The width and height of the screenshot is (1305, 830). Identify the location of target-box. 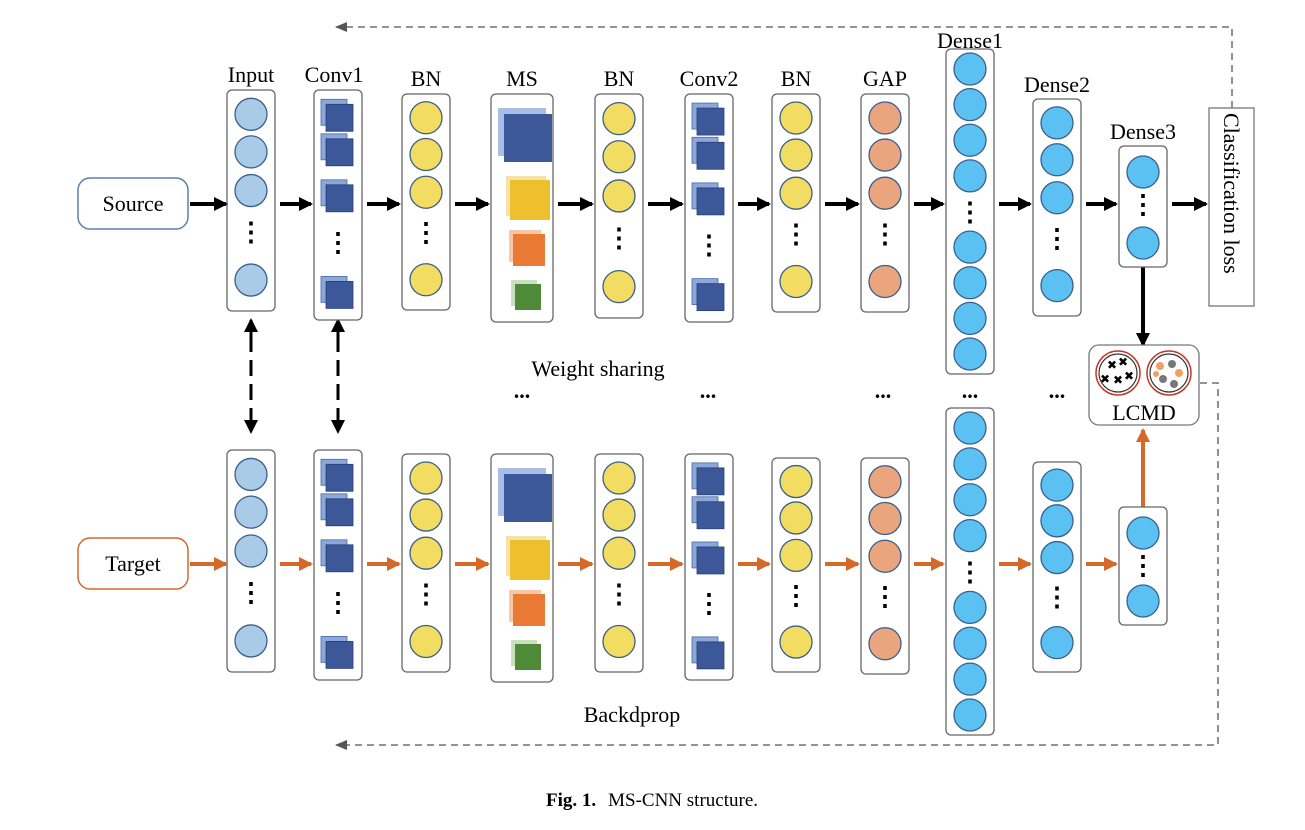
(133, 563).